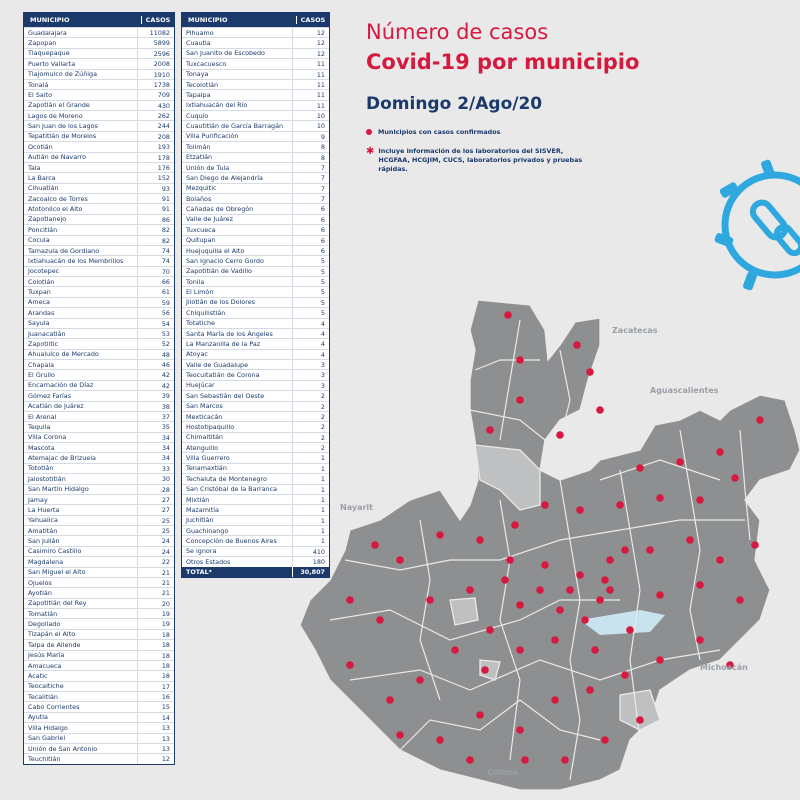 This screenshot has width=800, height=800. What do you see at coordinates (255, 530) in the screenshot?
I see `table-row: Guachinango 1` at bounding box center [255, 530].